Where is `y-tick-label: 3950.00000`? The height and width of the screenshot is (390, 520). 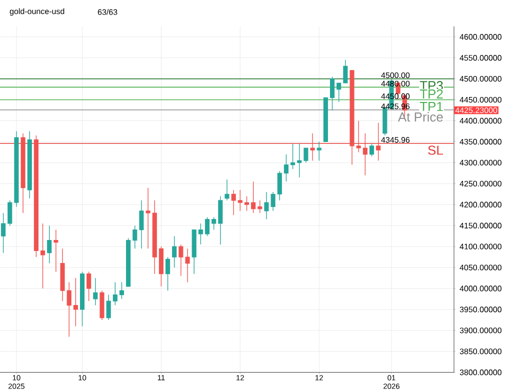 y-tick-label: 3950.00000 is located at coordinates (481, 309).